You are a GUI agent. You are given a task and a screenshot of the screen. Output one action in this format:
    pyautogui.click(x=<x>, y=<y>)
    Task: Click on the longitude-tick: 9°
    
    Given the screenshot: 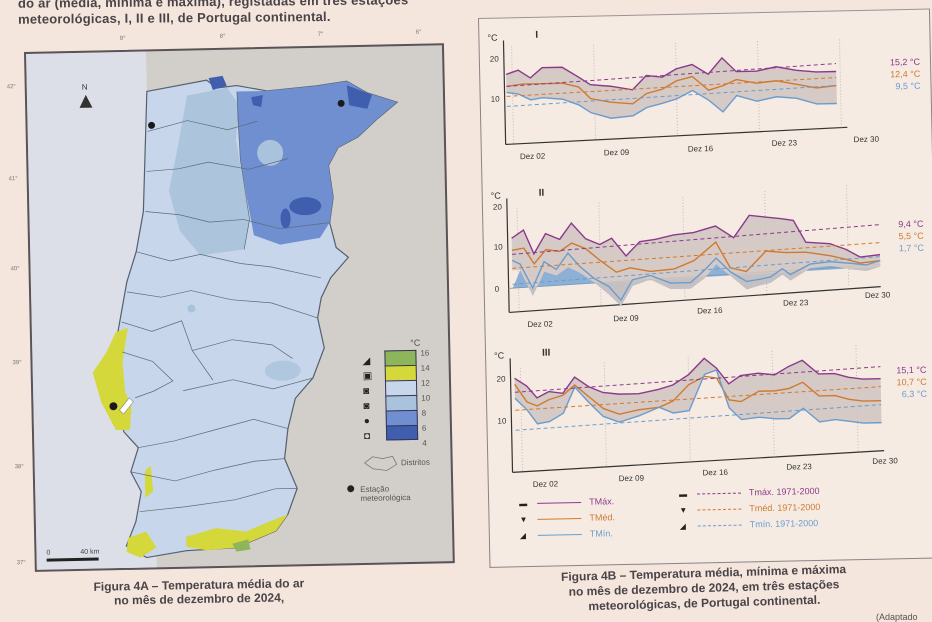 What is the action you would take?
    pyautogui.click(x=122, y=38)
    